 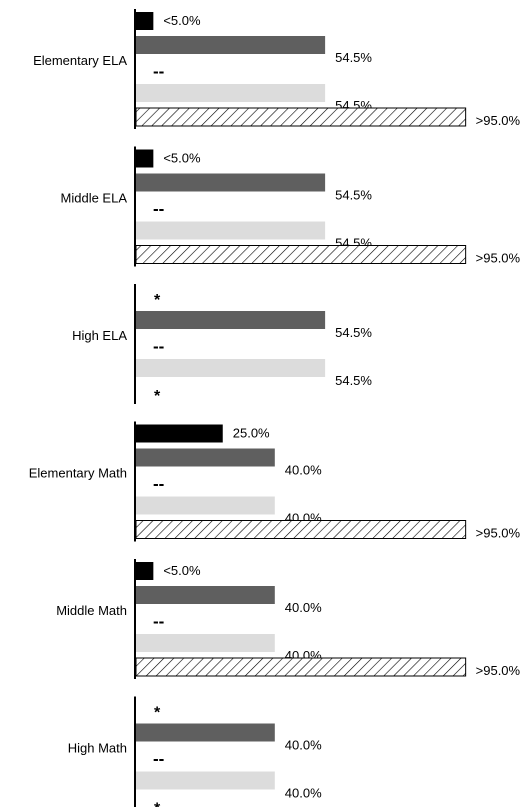 What do you see at coordinates (91, 610) in the screenshot?
I see `category-label: Middle Math` at bounding box center [91, 610].